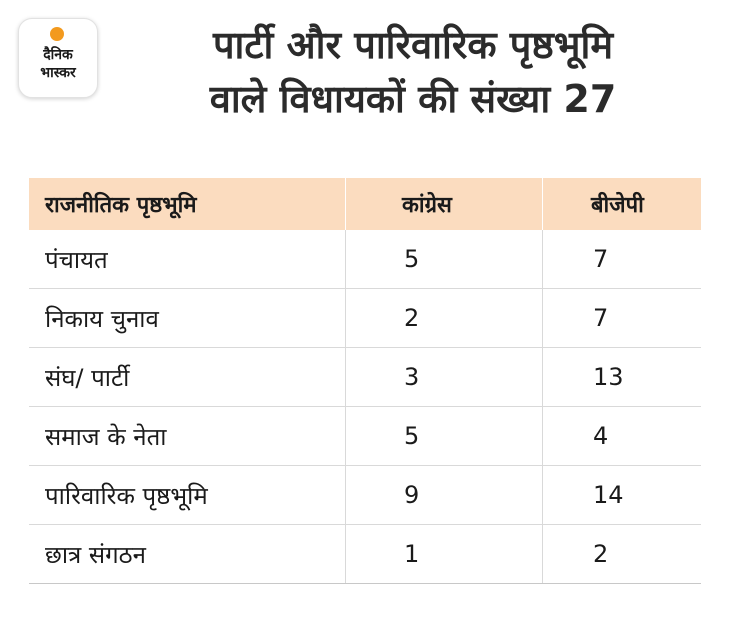 The height and width of the screenshot is (622, 730). I want to click on congress-count: 2, so click(444, 318).